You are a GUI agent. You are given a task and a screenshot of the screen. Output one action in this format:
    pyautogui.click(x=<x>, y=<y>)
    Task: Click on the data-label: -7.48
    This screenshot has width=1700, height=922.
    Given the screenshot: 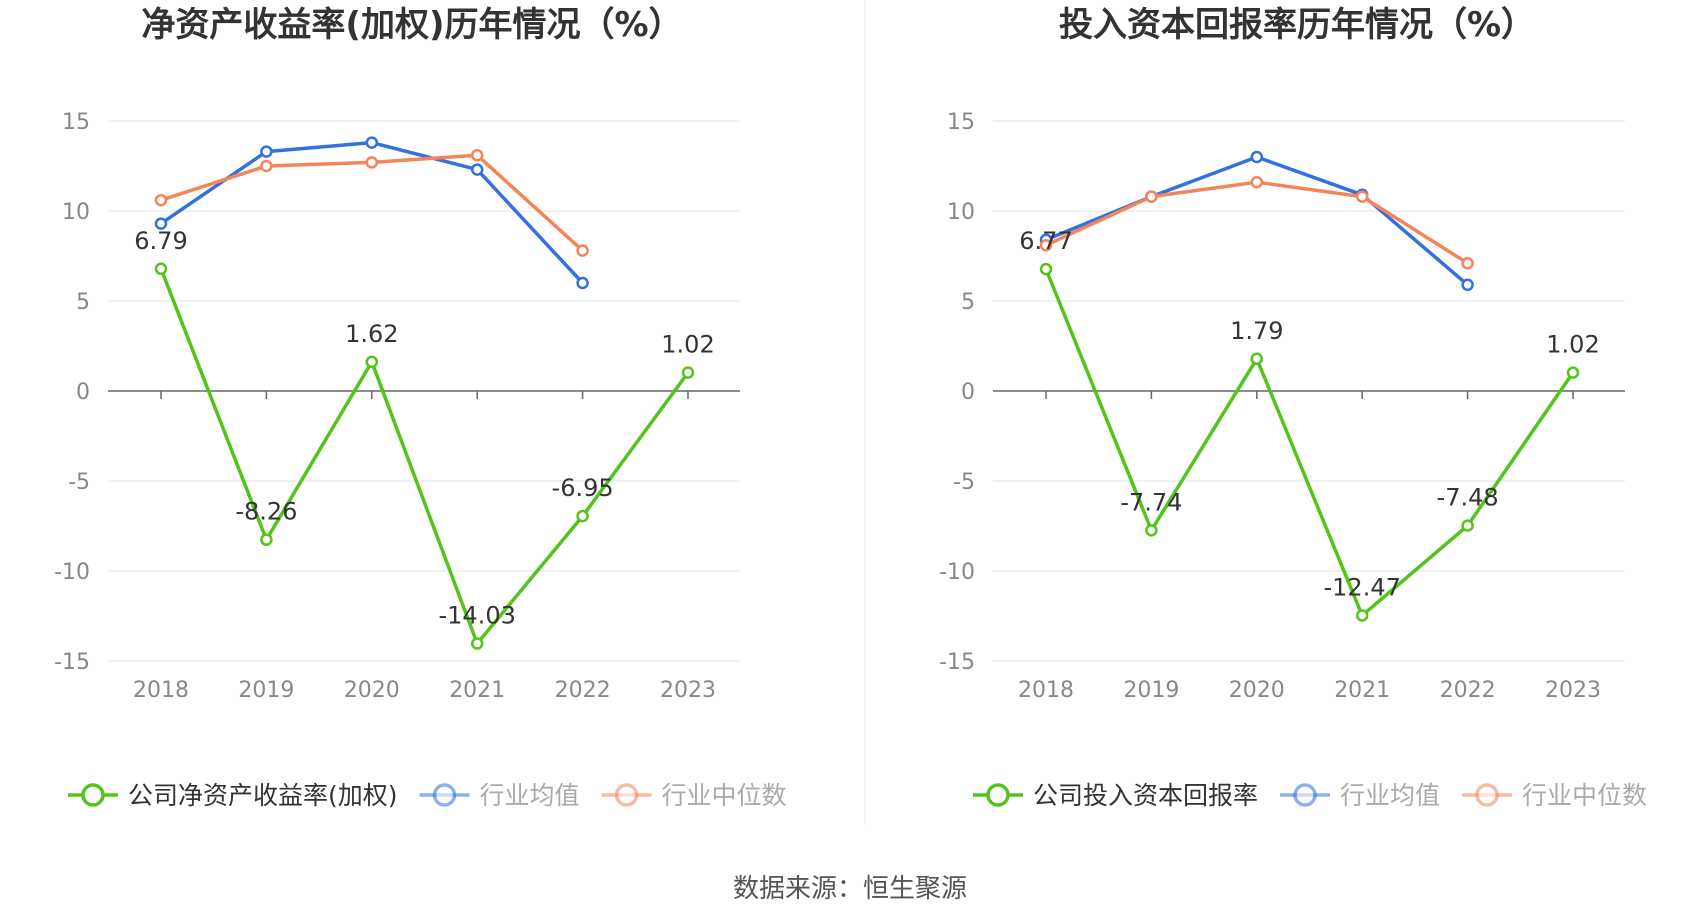 What is the action you would take?
    pyautogui.click(x=1468, y=498)
    